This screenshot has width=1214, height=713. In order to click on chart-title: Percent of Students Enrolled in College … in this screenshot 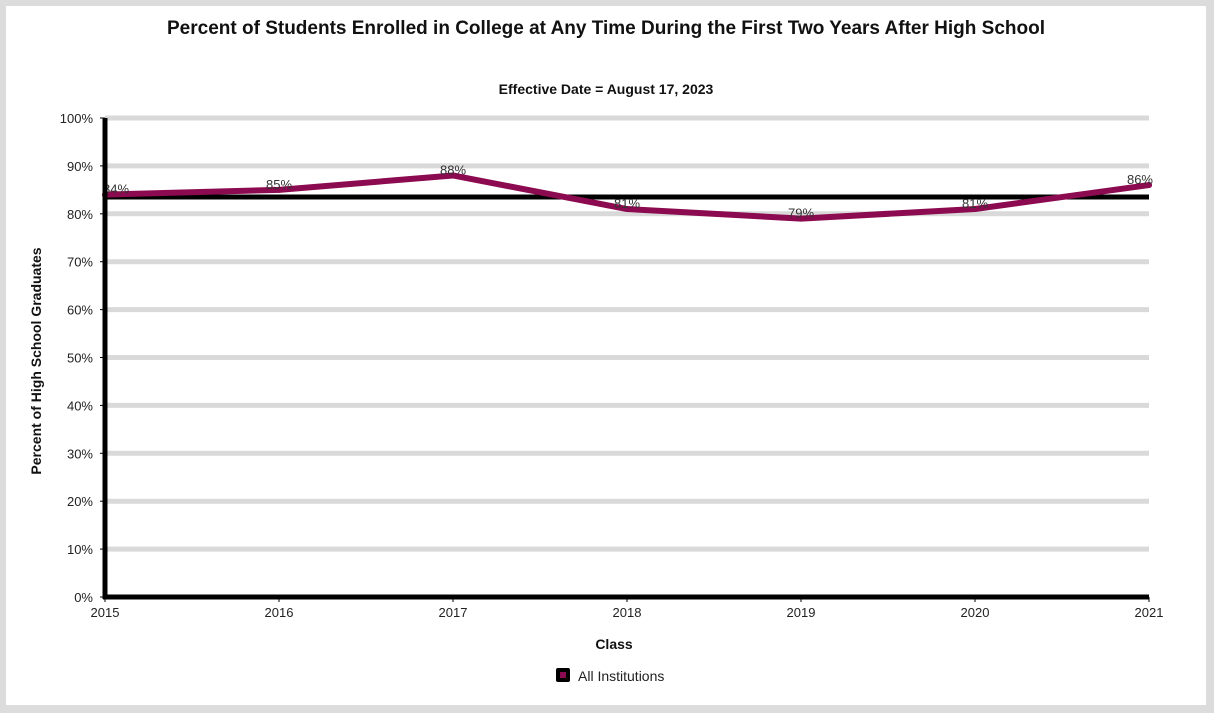, I will do `click(606, 28)`.